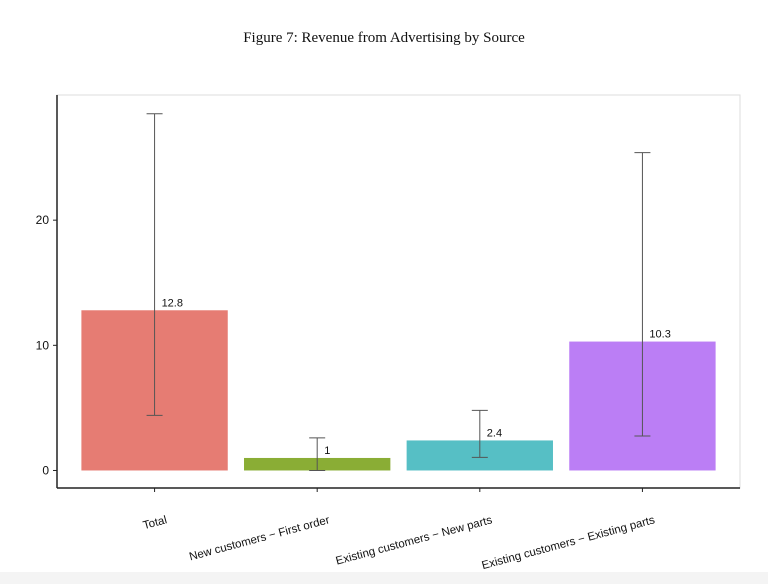  Describe the element at coordinates (414, 540) in the screenshot. I see `x-tick-label: Existing customers − New parts` at that location.